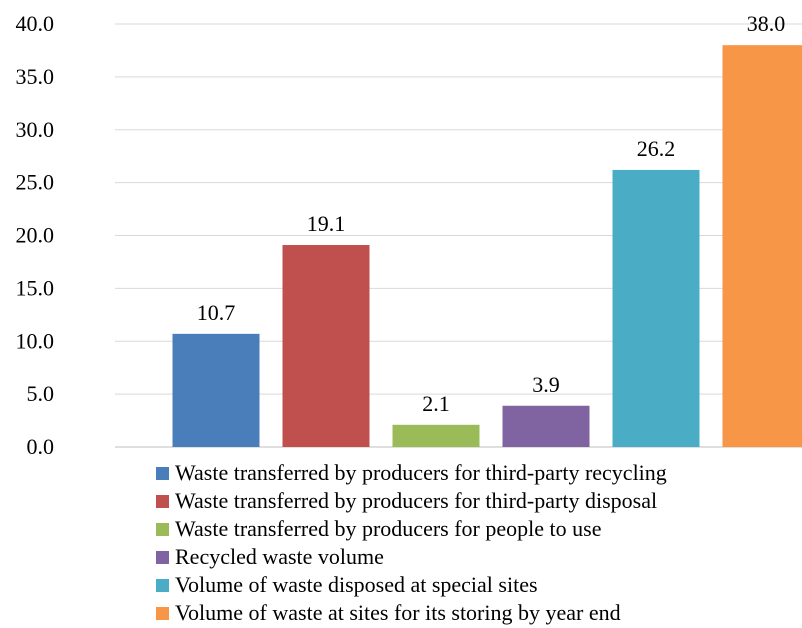  Describe the element at coordinates (35, 340) in the screenshot. I see `y-tick-label: 10.0` at that location.